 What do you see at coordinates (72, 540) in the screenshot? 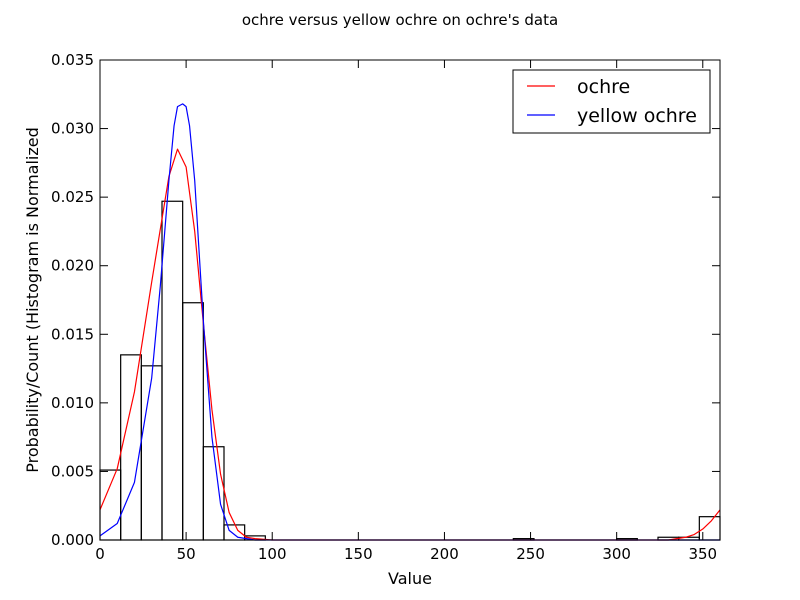
I see `y-tick-label: 0.000` at bounding box center [72, 540].